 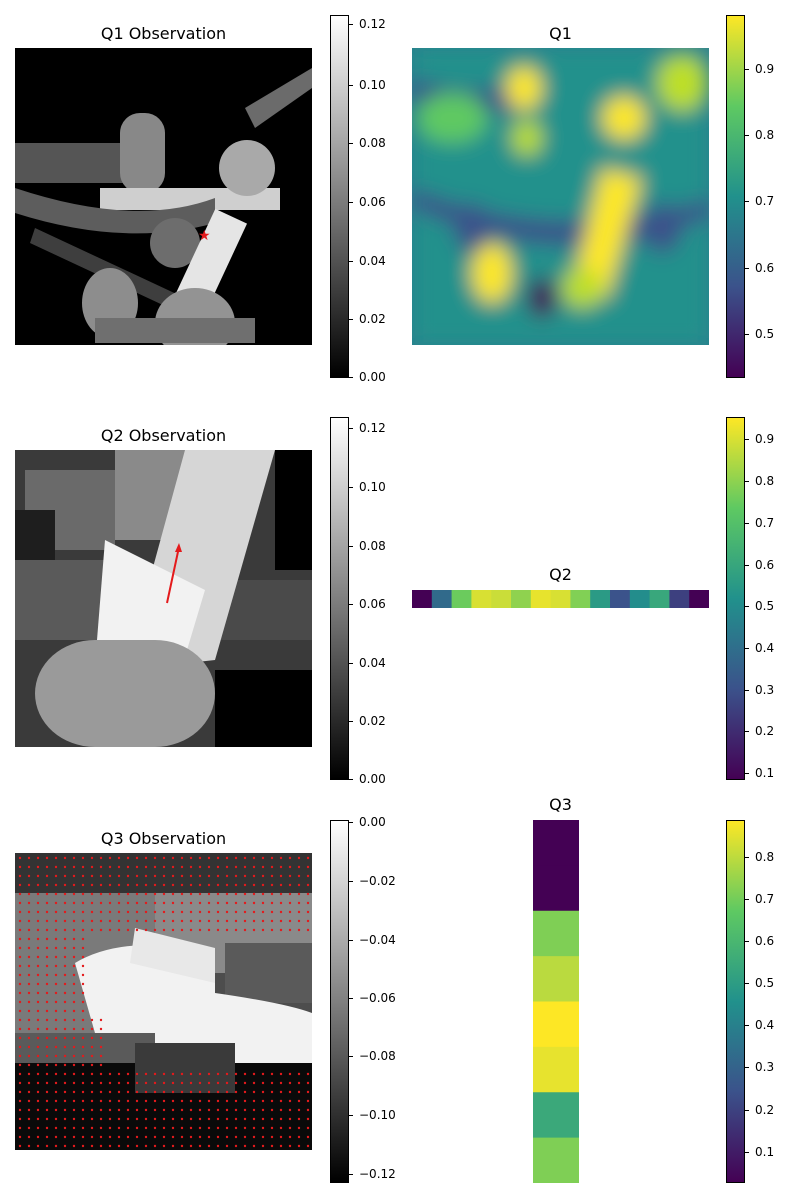 I want to click on q1-heatmap, so click(x=560, y=196).